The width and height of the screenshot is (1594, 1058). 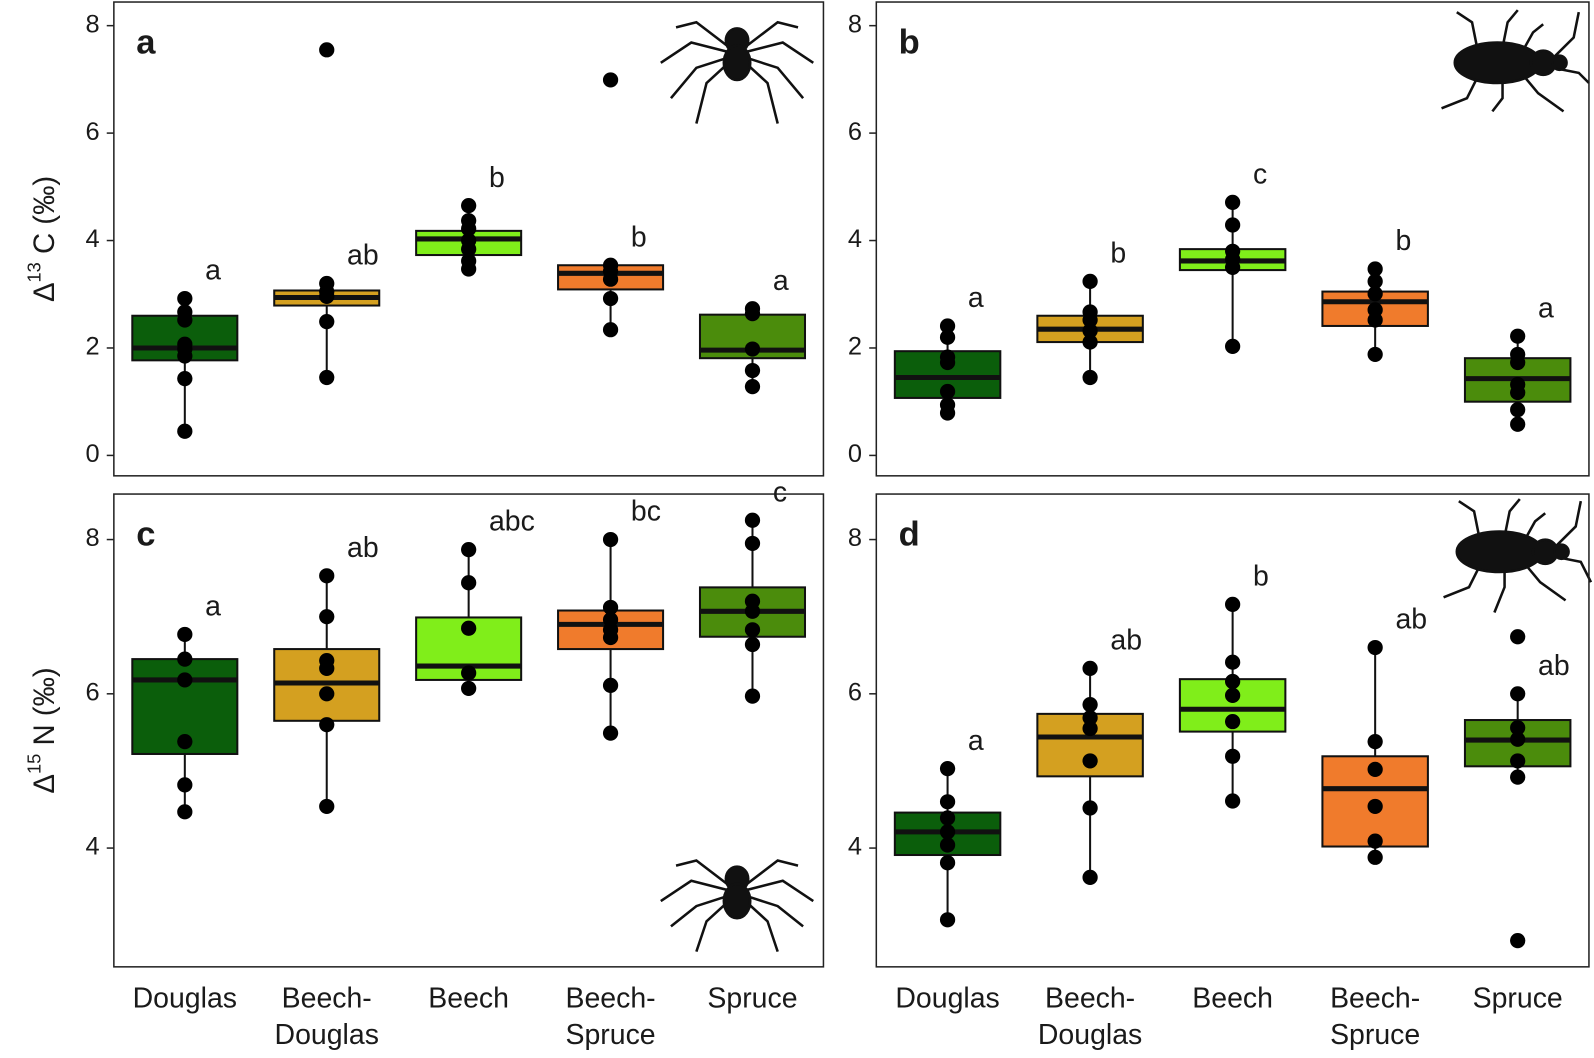 What do you see at coordinates (145, 535) in the screenshot?
I see `panel-label: c` at bounding box center [145, 535].